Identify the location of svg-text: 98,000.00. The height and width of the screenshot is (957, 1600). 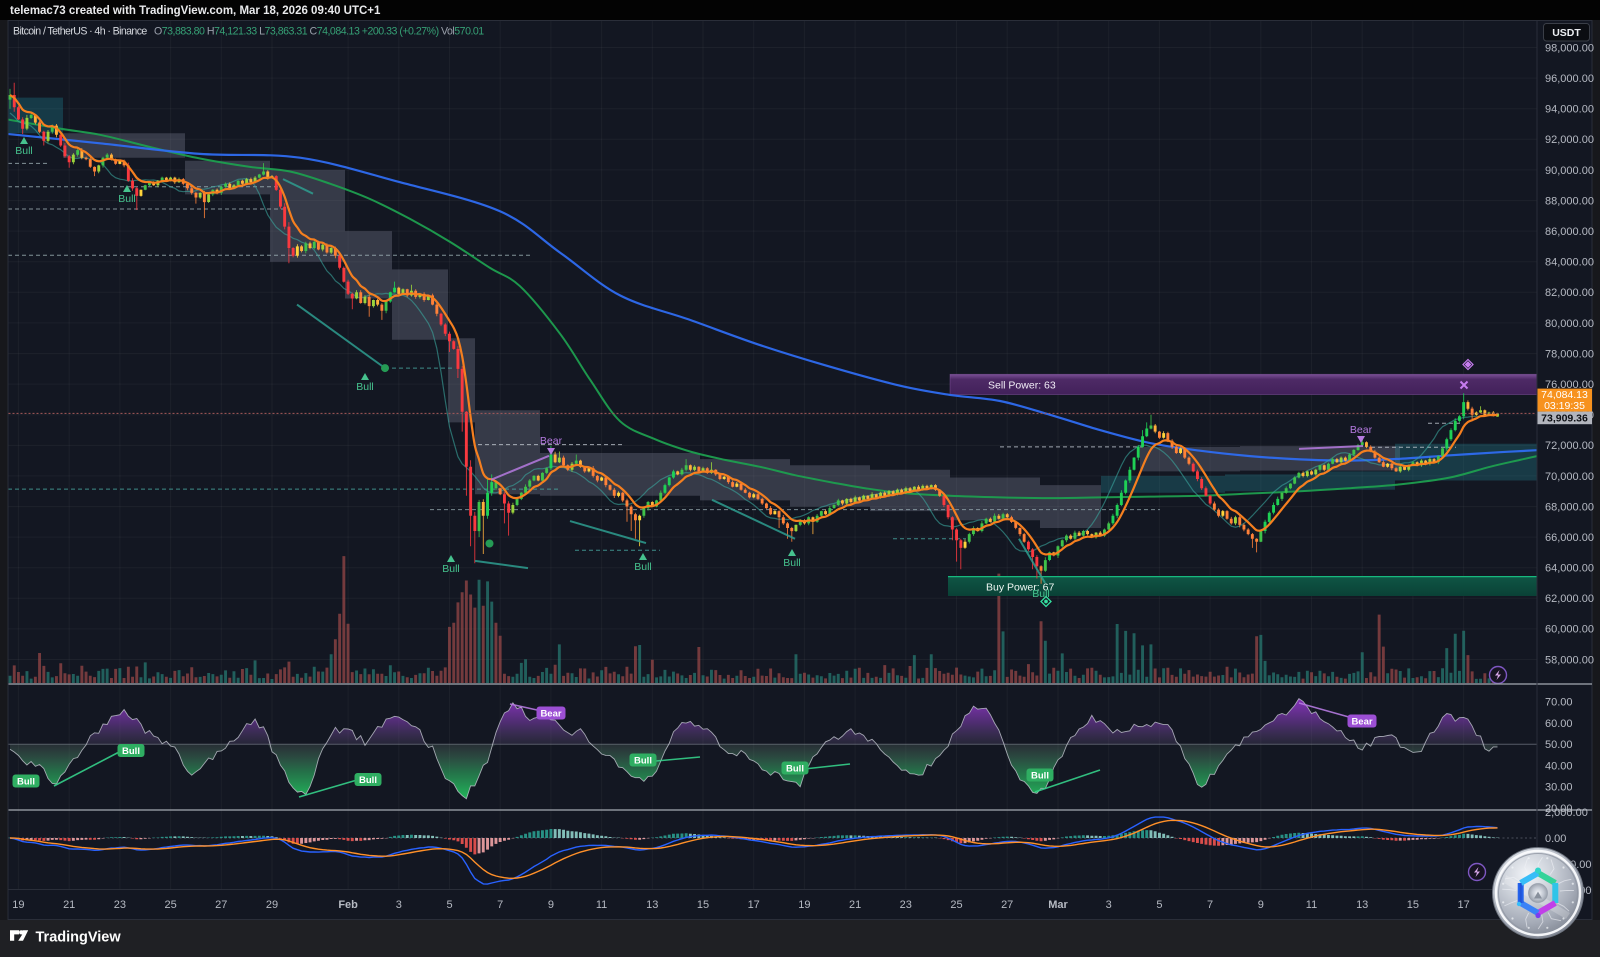
(1569, 48).